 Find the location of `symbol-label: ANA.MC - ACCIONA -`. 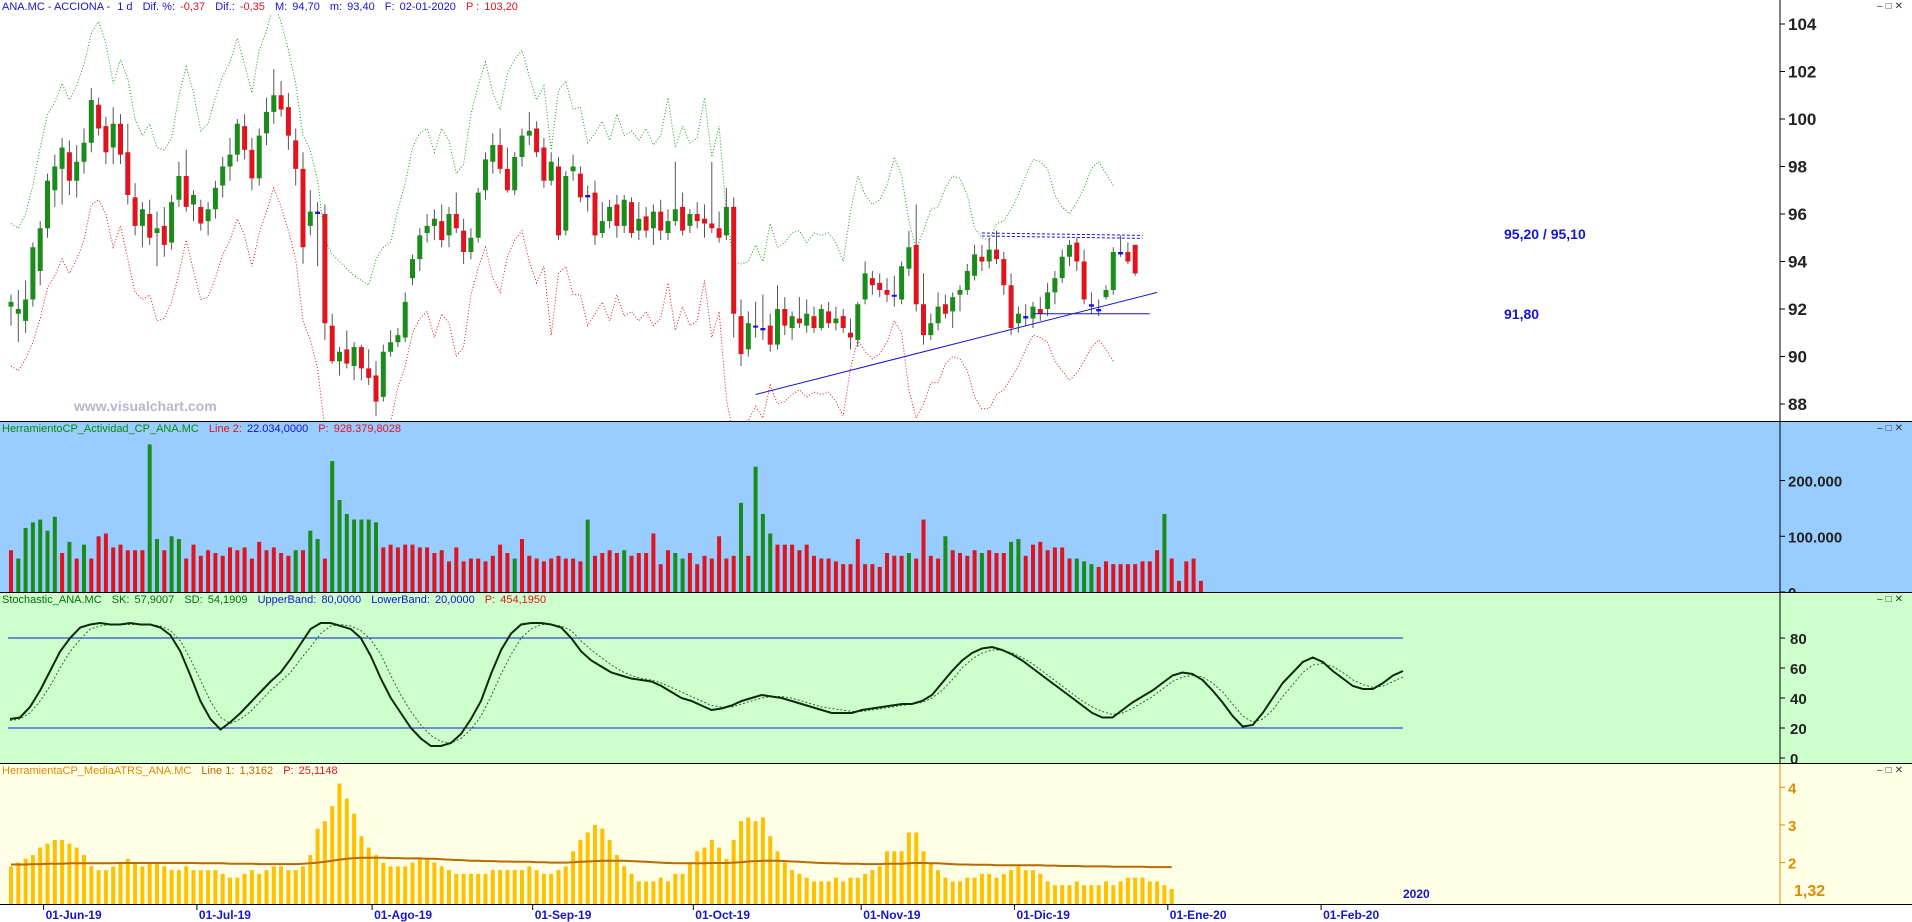

symbol-label: ANA.MC - ACCIONA - is located at coordinates (56, 7).